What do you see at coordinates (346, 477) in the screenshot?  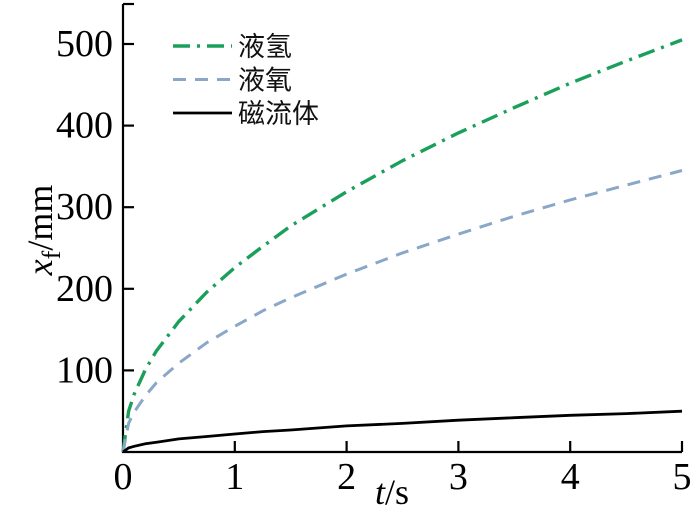 I see `x-tick-label-2: 2` at bounding box center [346, 477].